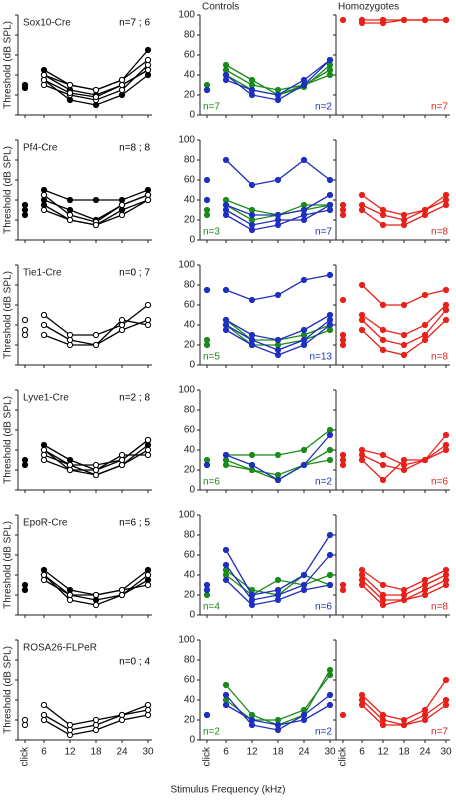  I want to click on annotation: n=6, so click(439, 482).